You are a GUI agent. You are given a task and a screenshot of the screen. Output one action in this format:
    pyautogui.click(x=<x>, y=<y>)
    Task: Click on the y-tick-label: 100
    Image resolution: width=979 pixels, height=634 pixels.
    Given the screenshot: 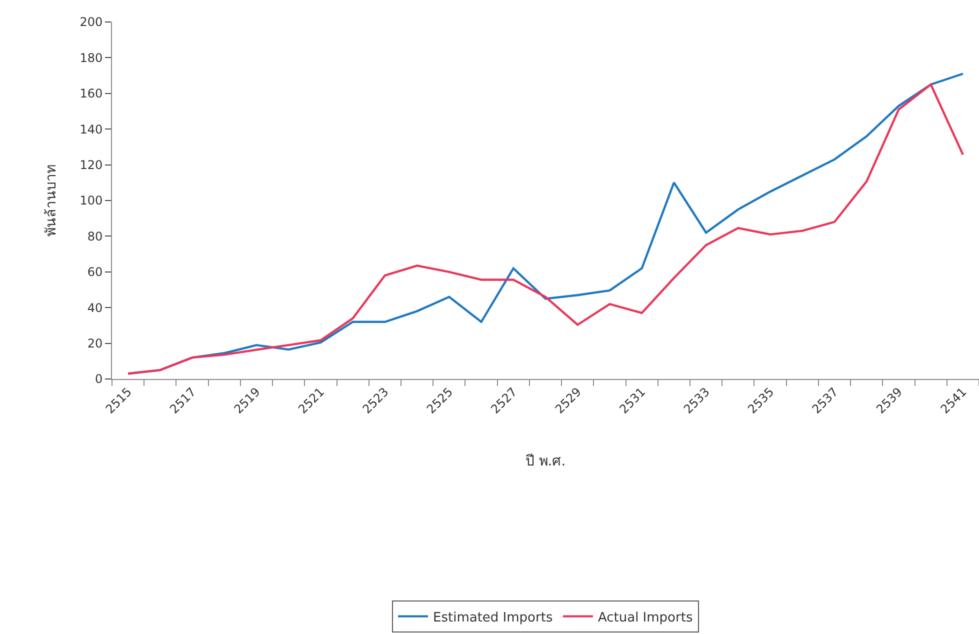 What is the action you would take?
    pyautogui.click(x=91, y=201)
    